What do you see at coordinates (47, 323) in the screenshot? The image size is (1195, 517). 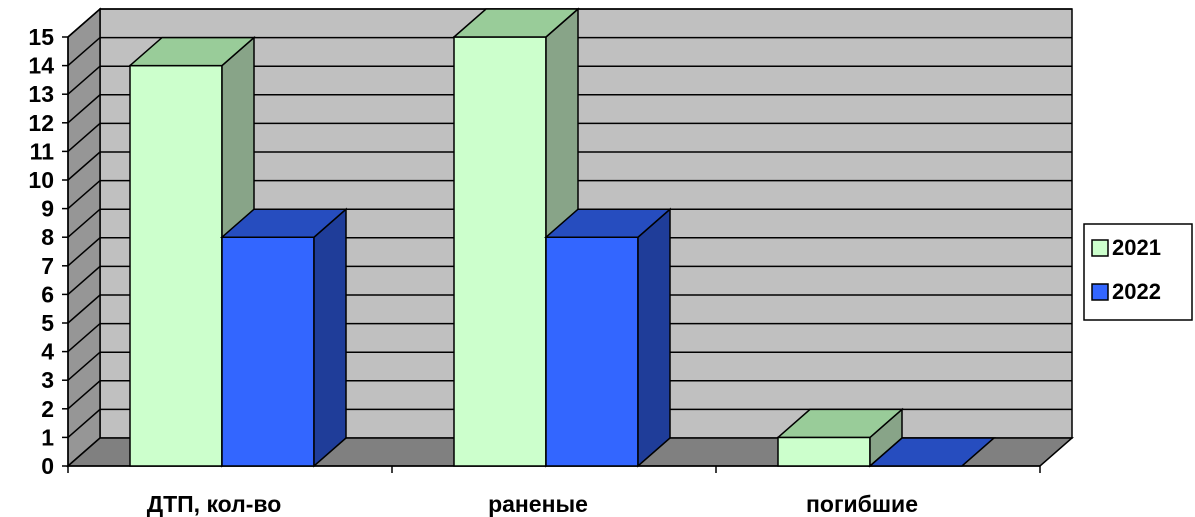 I see `y-tick-label: 5` at bounding box center [47, 323].